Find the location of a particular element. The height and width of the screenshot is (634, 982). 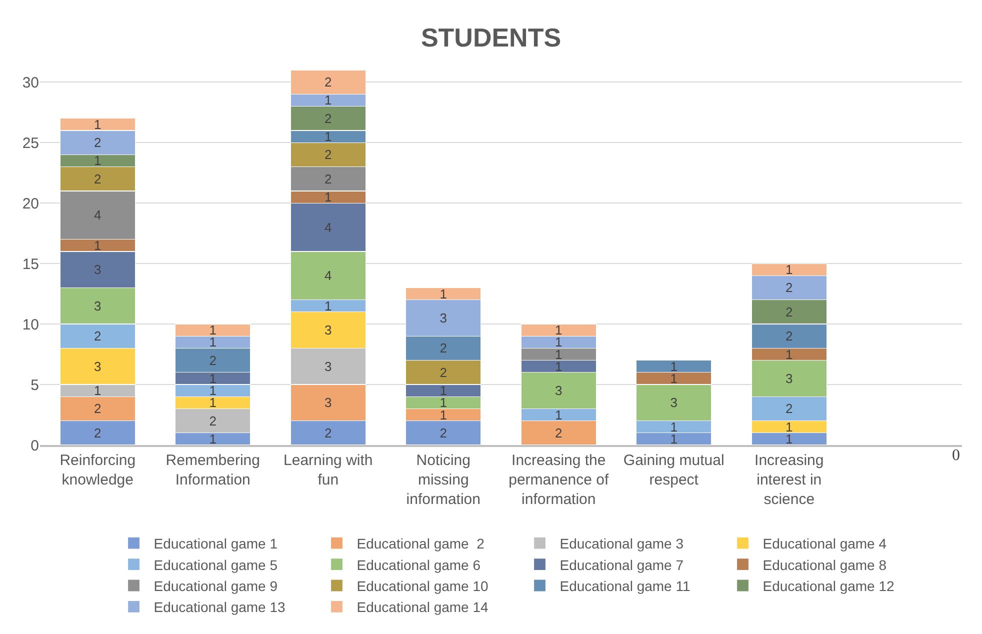

legend-label: Educational game 1 is located at coordinates (216, 544).